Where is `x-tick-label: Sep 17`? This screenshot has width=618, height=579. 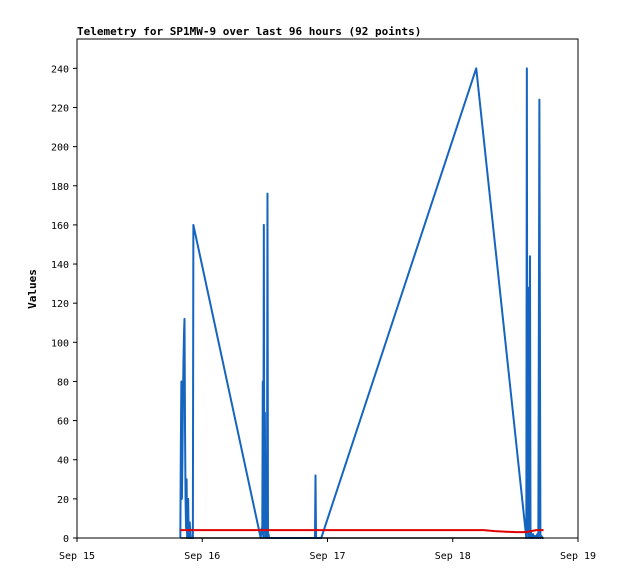 x-tick-label: Sep 17 is located at coordinates (327, 556).